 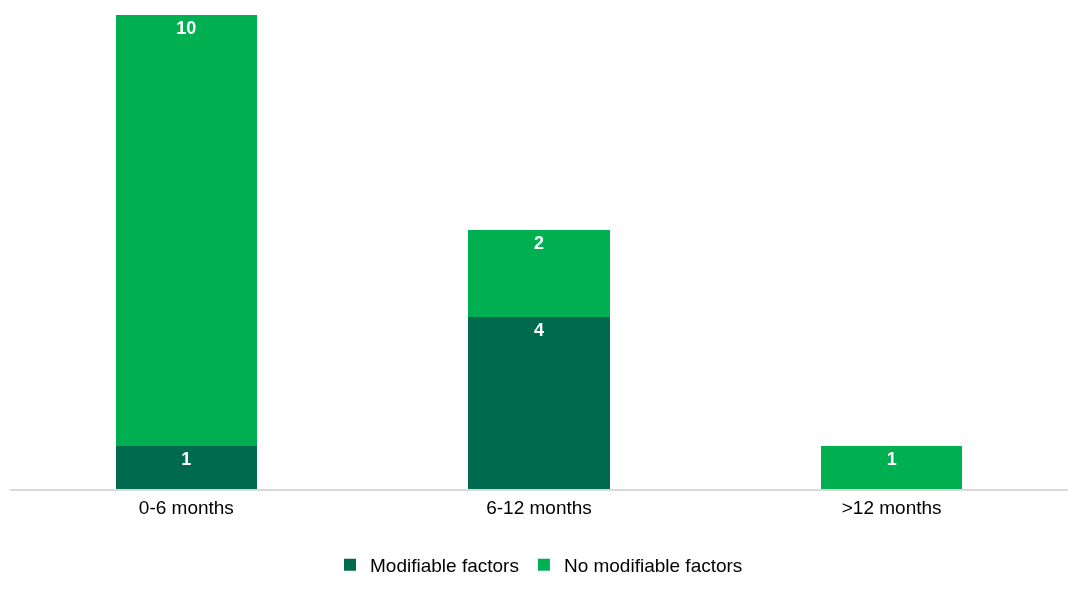 What do you see at coordinates (539, 329) in the screenshot?
I see `data-label: 4` at bounding box center [539, 329].